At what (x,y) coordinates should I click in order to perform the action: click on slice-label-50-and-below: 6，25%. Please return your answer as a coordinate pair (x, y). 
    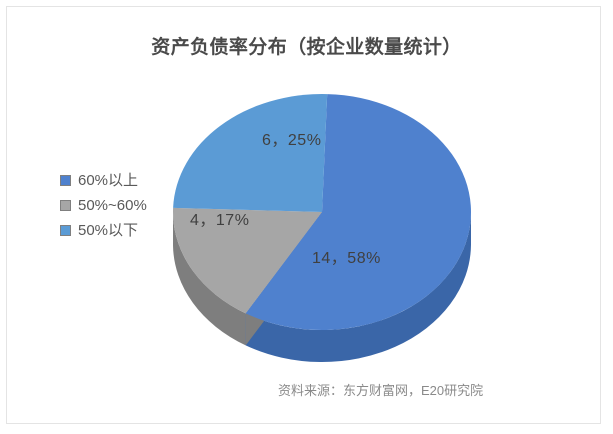
    Looking at the image, I should click on (292, 140).